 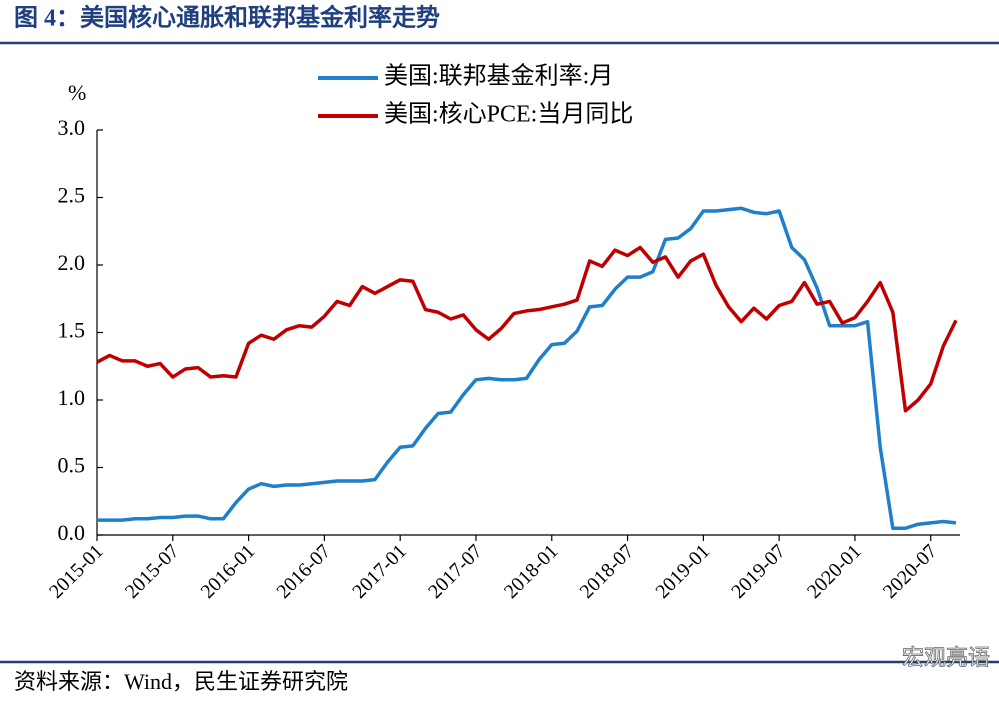 What do you see at coordinates (607, 571) in the screenshot?
I see `x-tick-label: 2018-07` at bounding box center [607, 571].